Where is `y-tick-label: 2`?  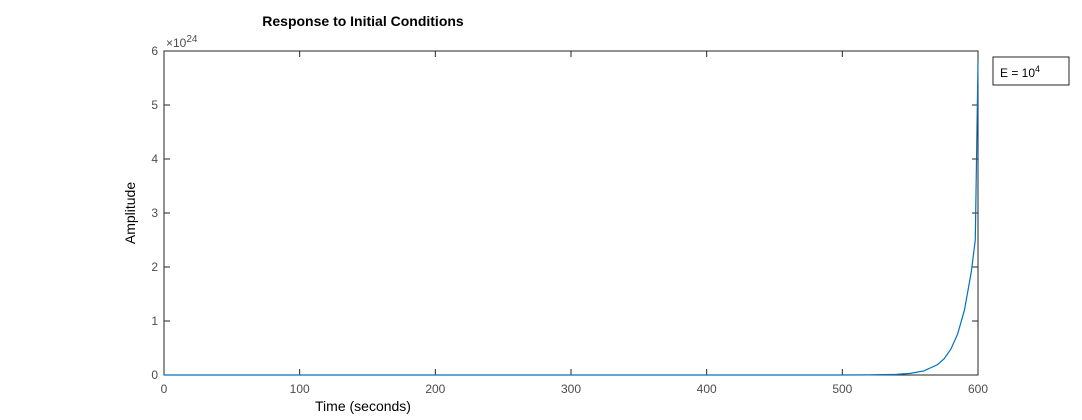 y-tick-label: 2 is located at coordinates (154, 267).